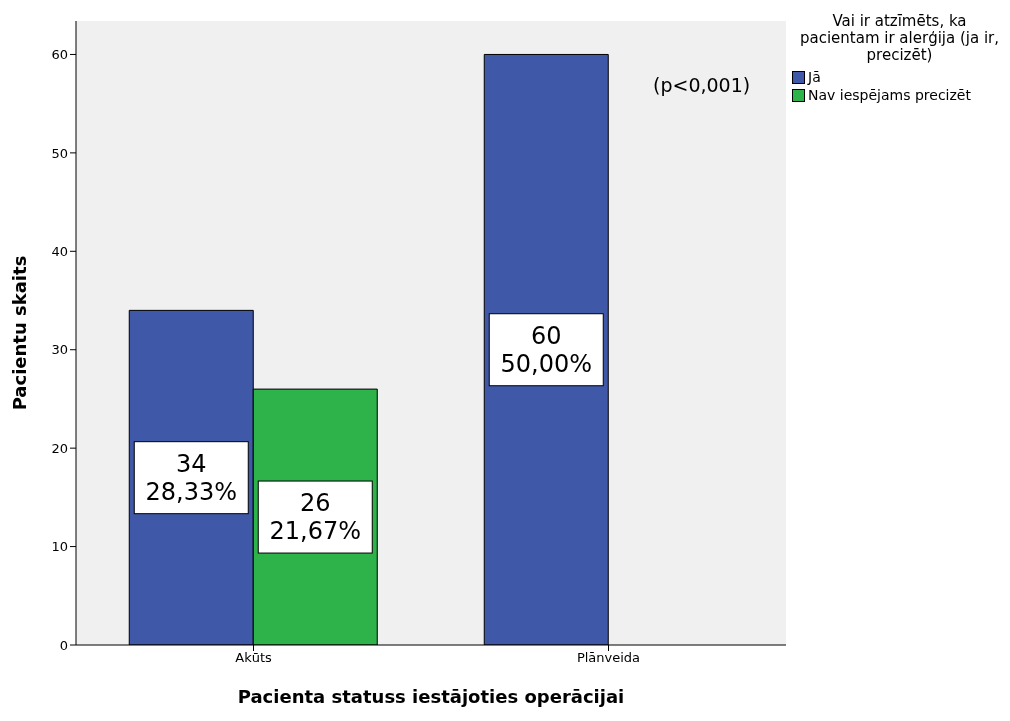 The width and height of the screenshot is (1010, 721). What do you see at coordinates (431, 696) in the screenshot?
I see `x-axis-title: Pacienta statuss iestājoties operācijai` at bounding box center [431, 696].